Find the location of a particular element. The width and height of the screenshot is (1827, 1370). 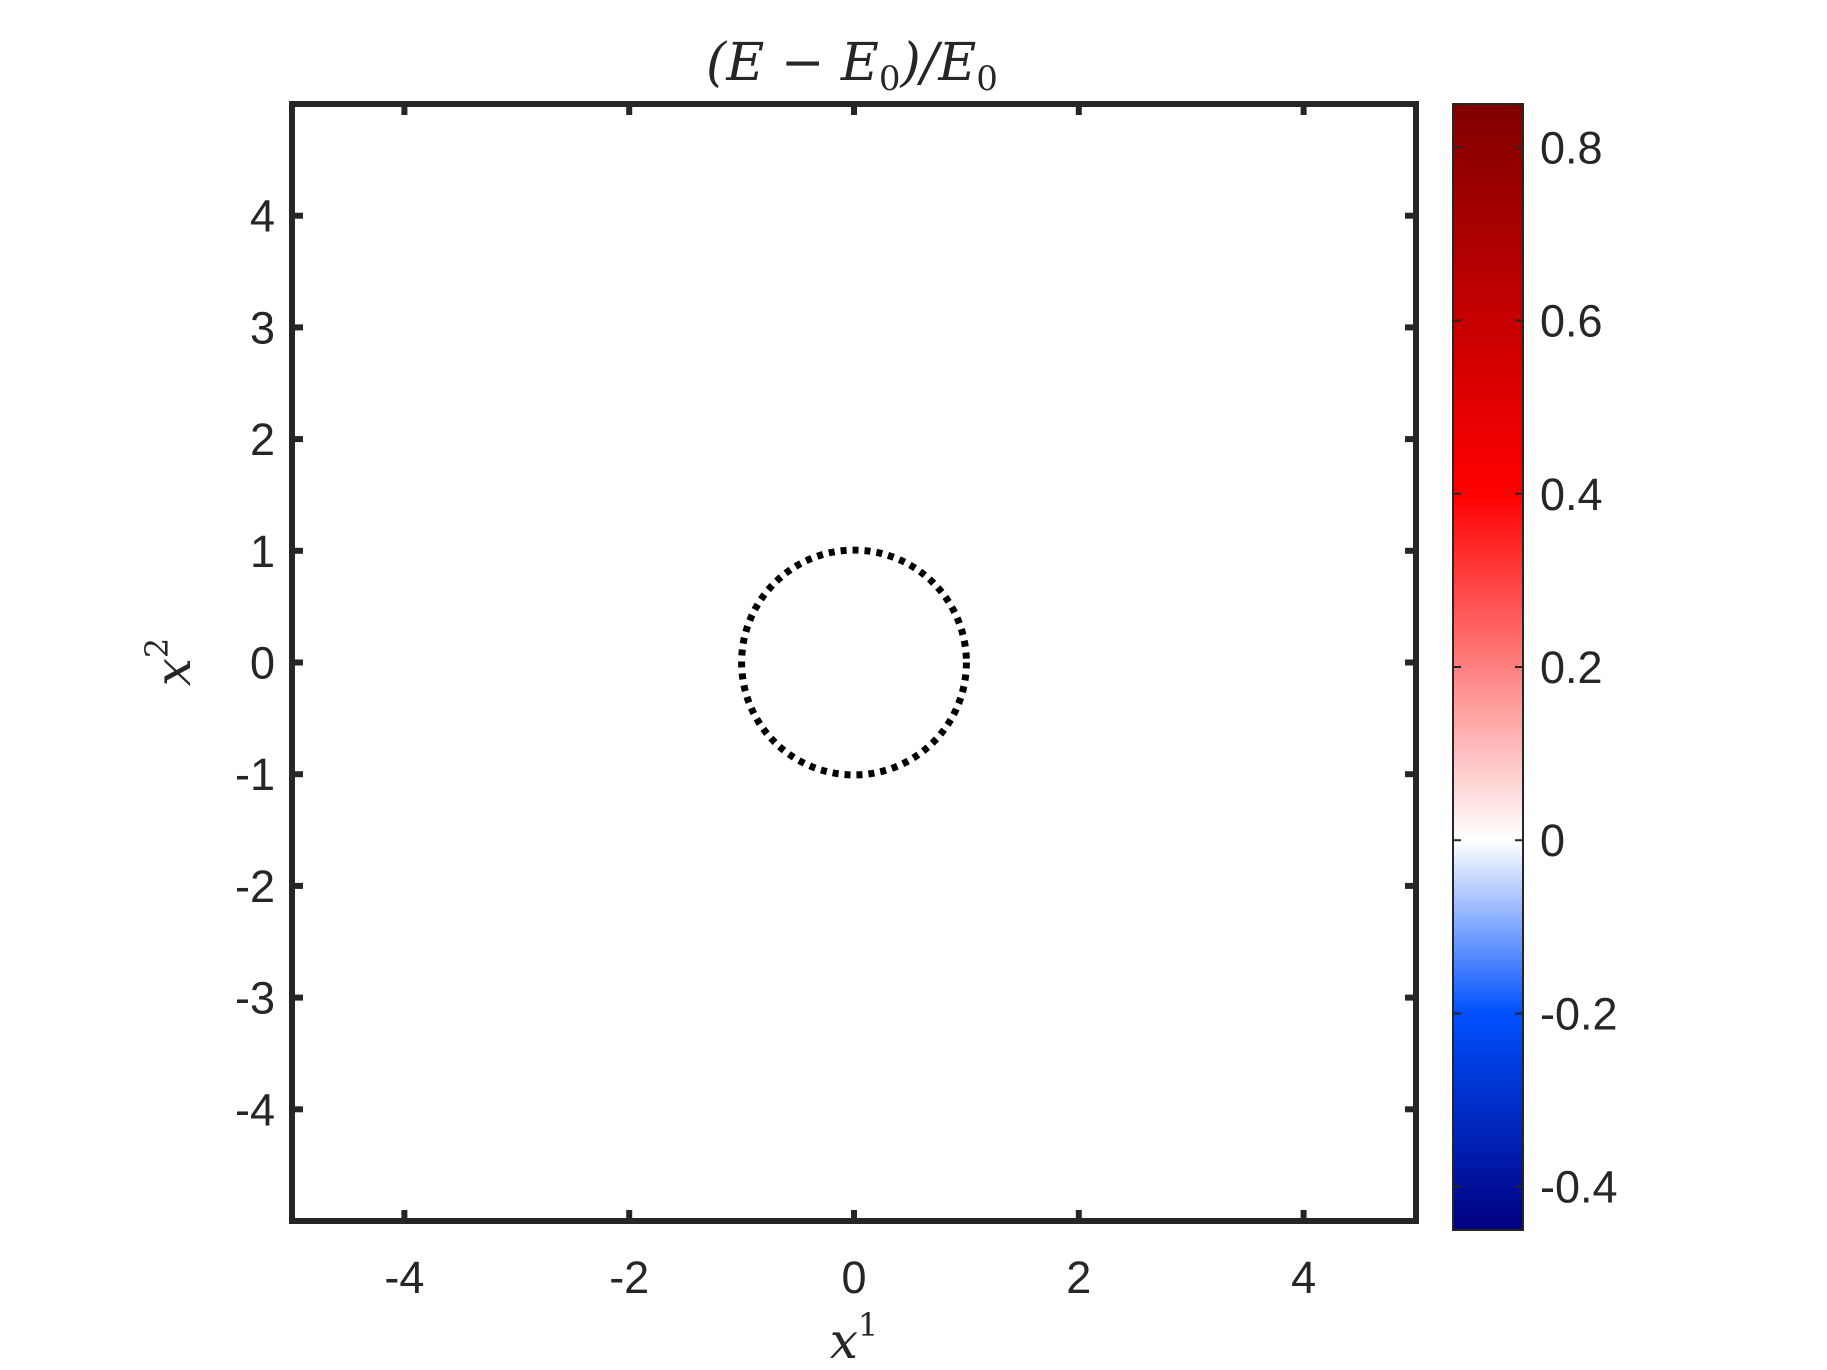

colorbar-tick-label: -0.4 is located at coordinates (1579, 1187).